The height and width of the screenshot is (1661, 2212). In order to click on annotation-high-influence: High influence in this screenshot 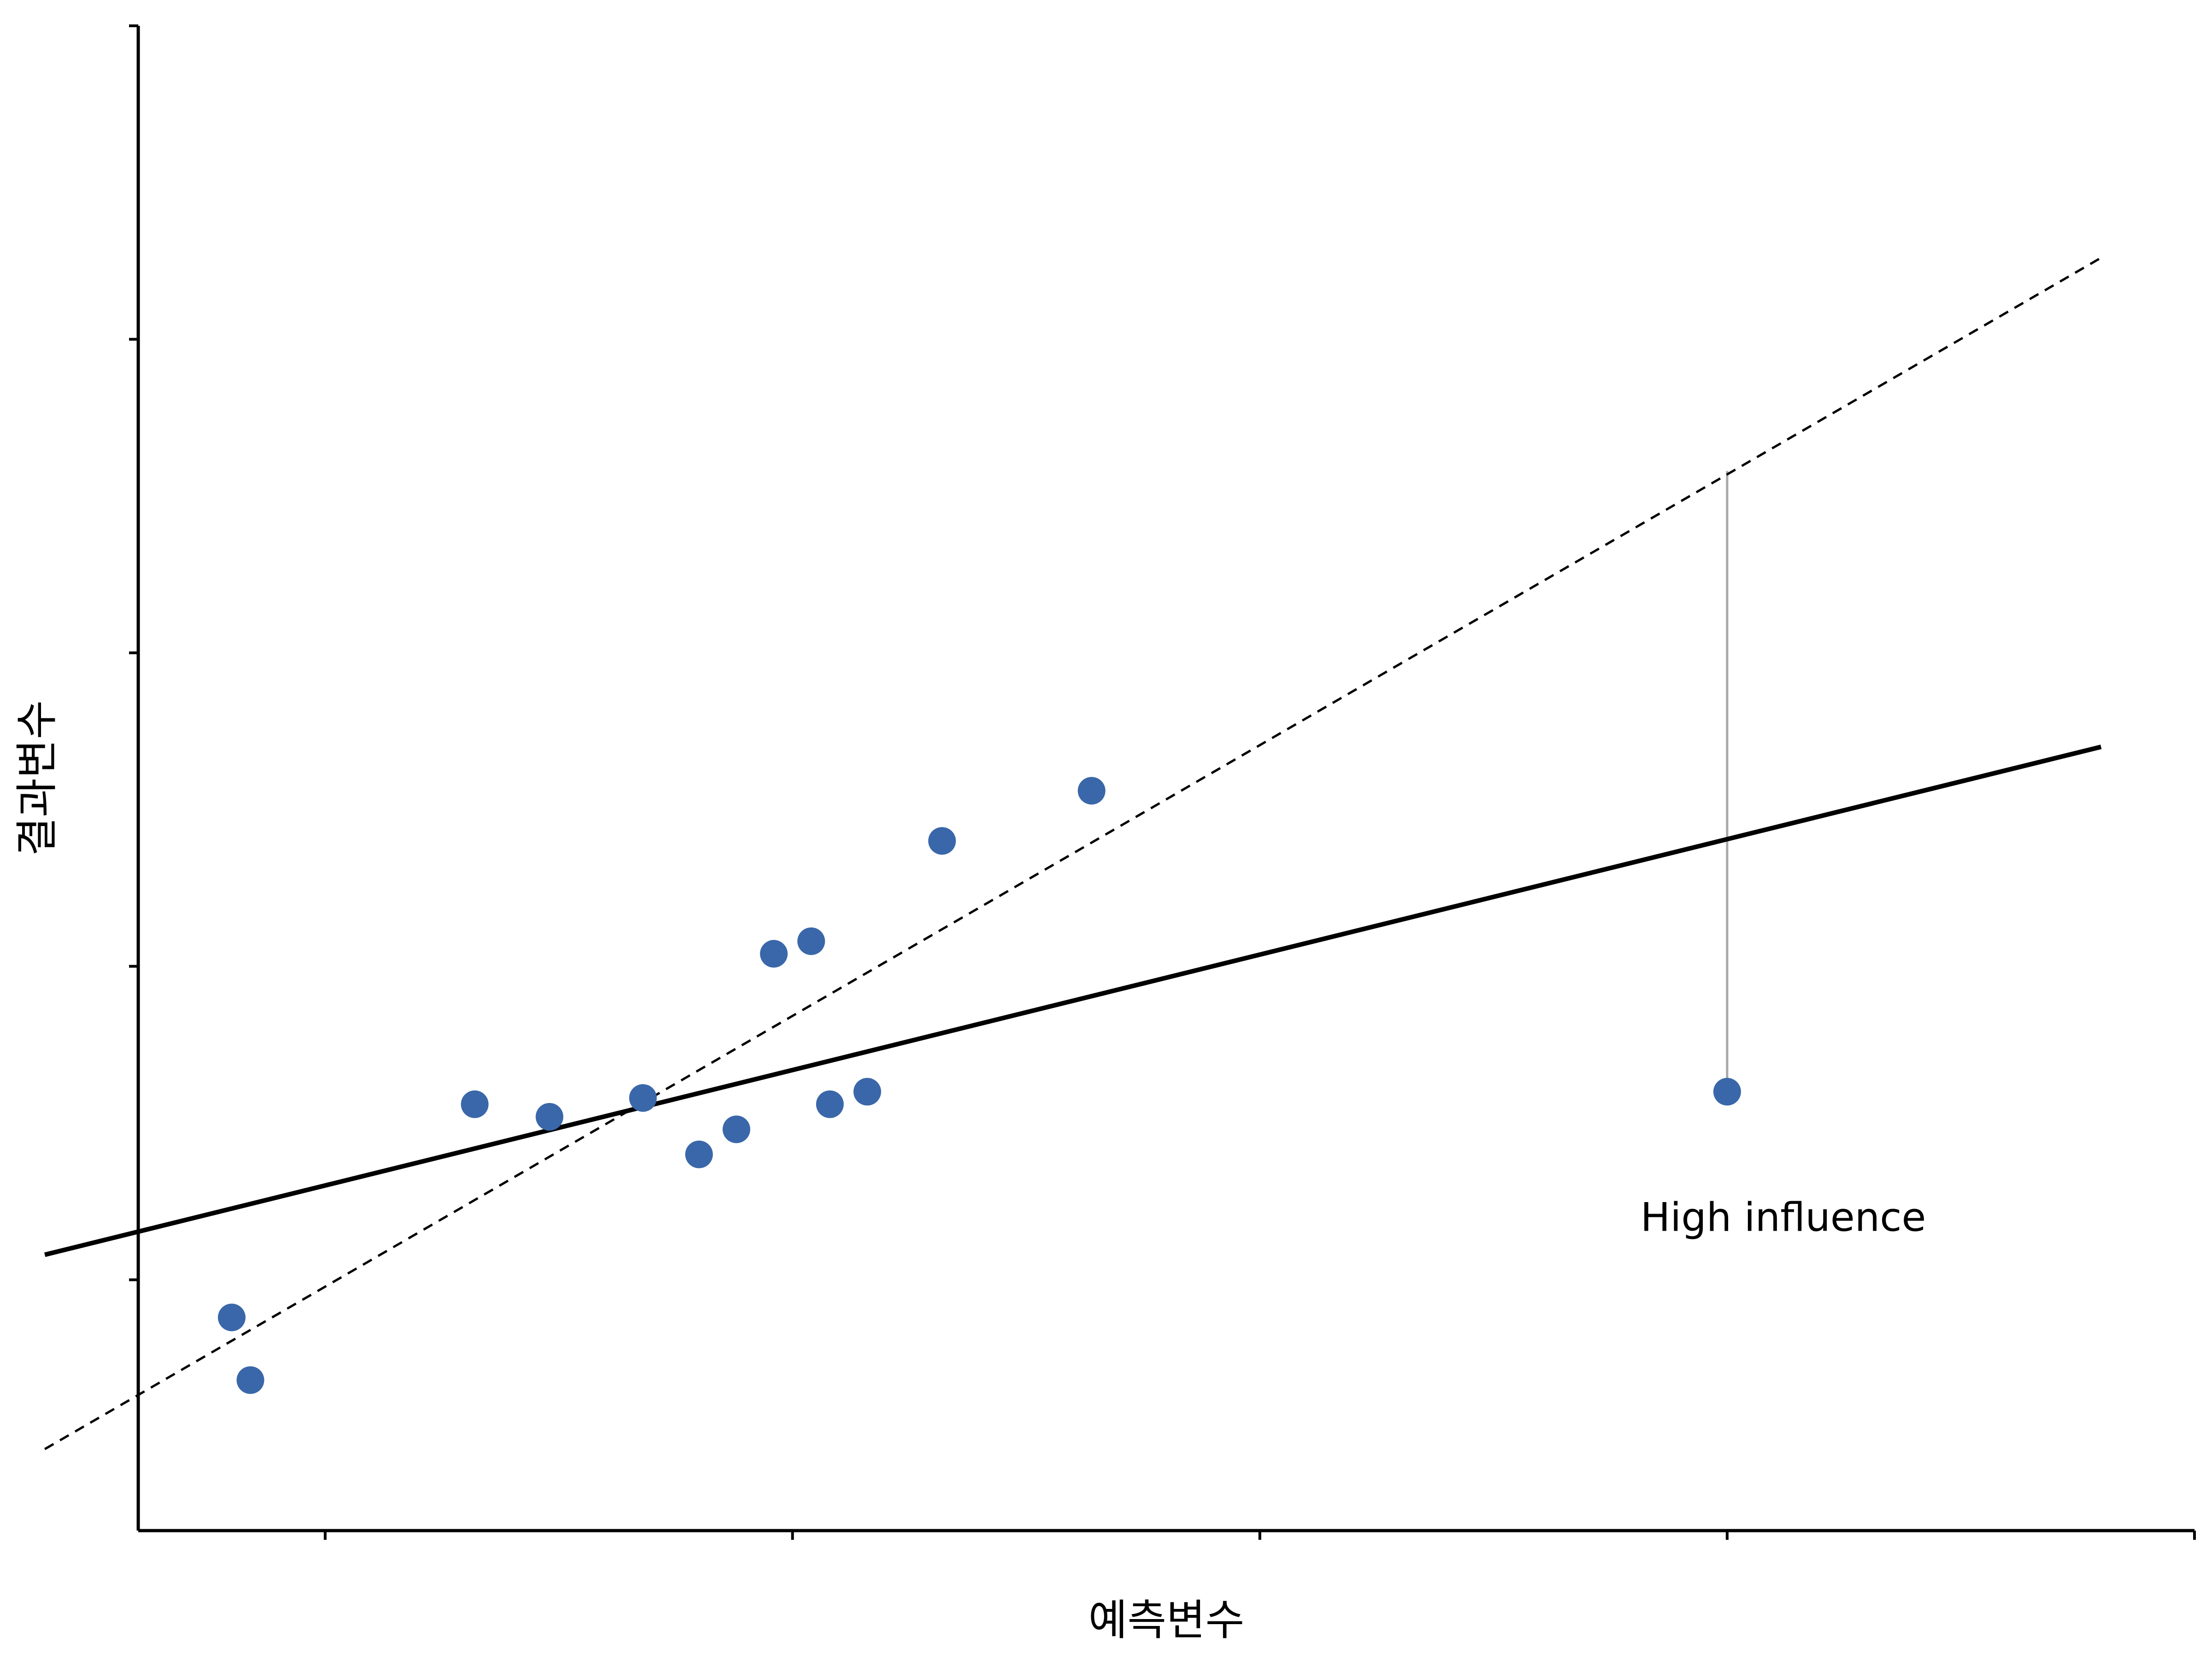, I will do `click(1783, 1218)`.